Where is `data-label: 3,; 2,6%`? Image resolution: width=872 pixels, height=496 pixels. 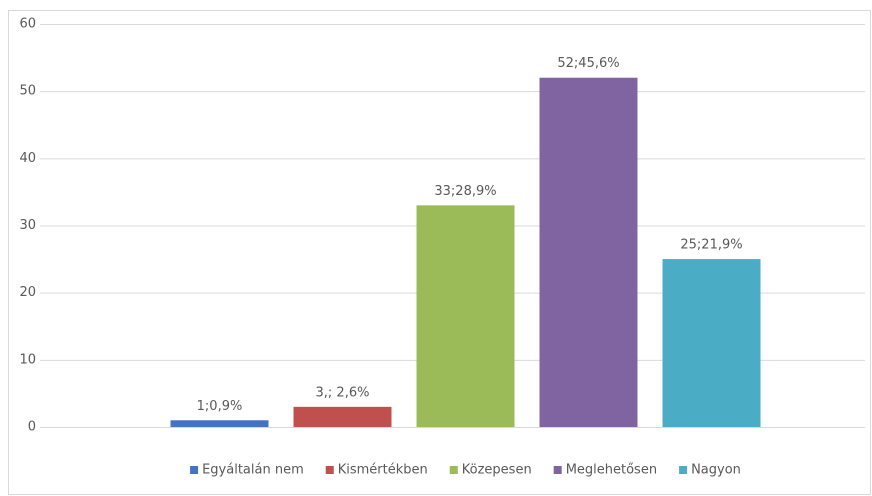 data-label: 3,; 2,6% is located at coordinates (343, 392).